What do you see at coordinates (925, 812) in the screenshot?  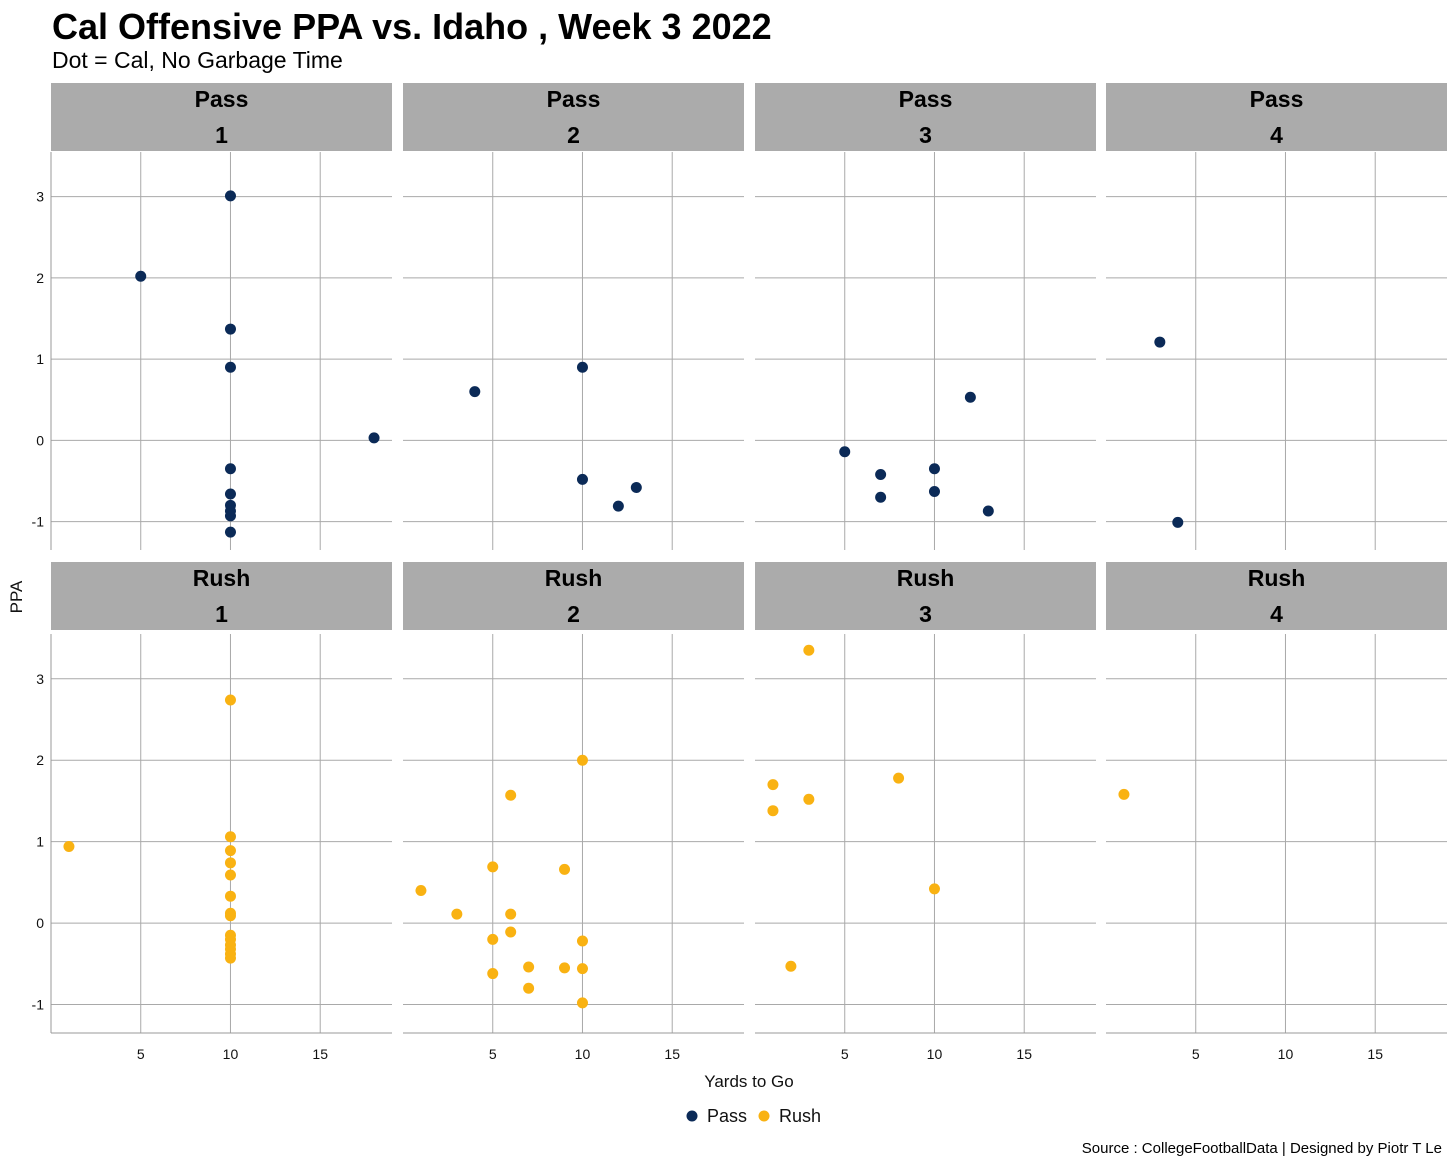 I see `panel-rush-3: Rush 3 5 10 15` at bounding box center [925, 812].